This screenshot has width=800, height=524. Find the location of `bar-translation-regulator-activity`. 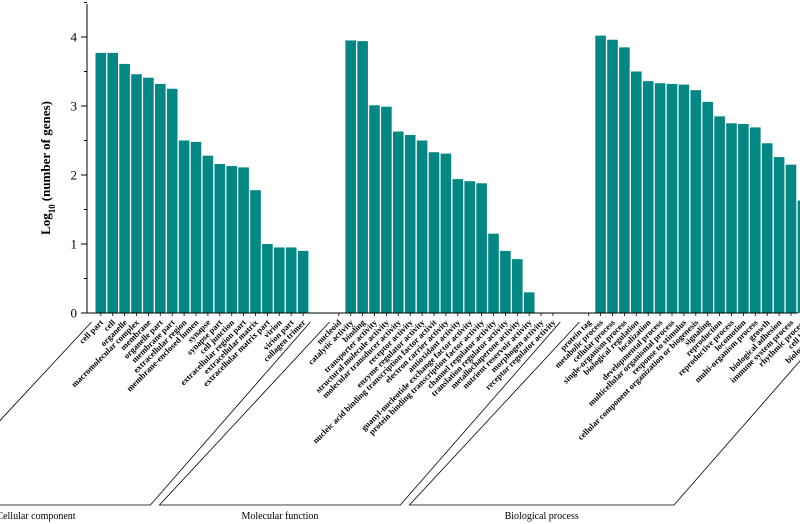

bar-translation-regulator-activity is located at coordinates (505, 281).